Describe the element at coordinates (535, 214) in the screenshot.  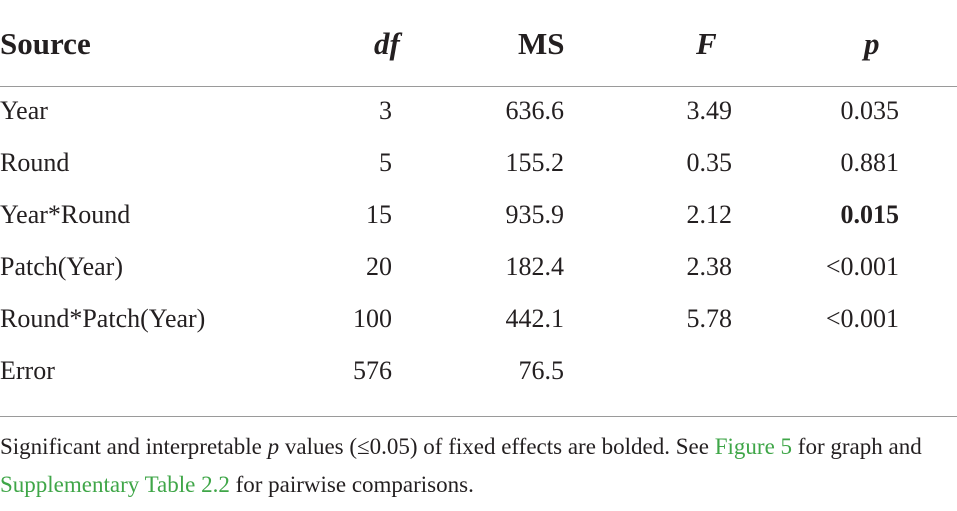
I see `cell-ms: 935.9` at that location.